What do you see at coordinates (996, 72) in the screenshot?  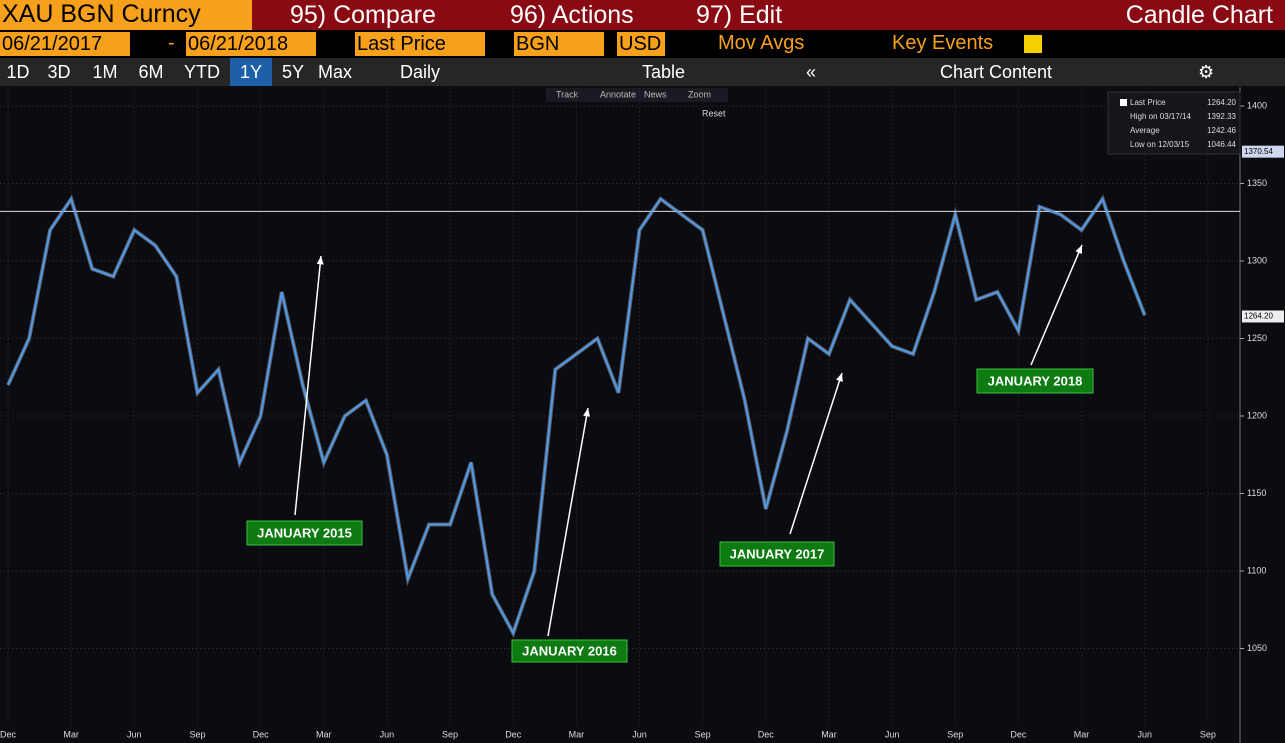 I see `chart-content: Chart Content` at bounding box center [996, 72].